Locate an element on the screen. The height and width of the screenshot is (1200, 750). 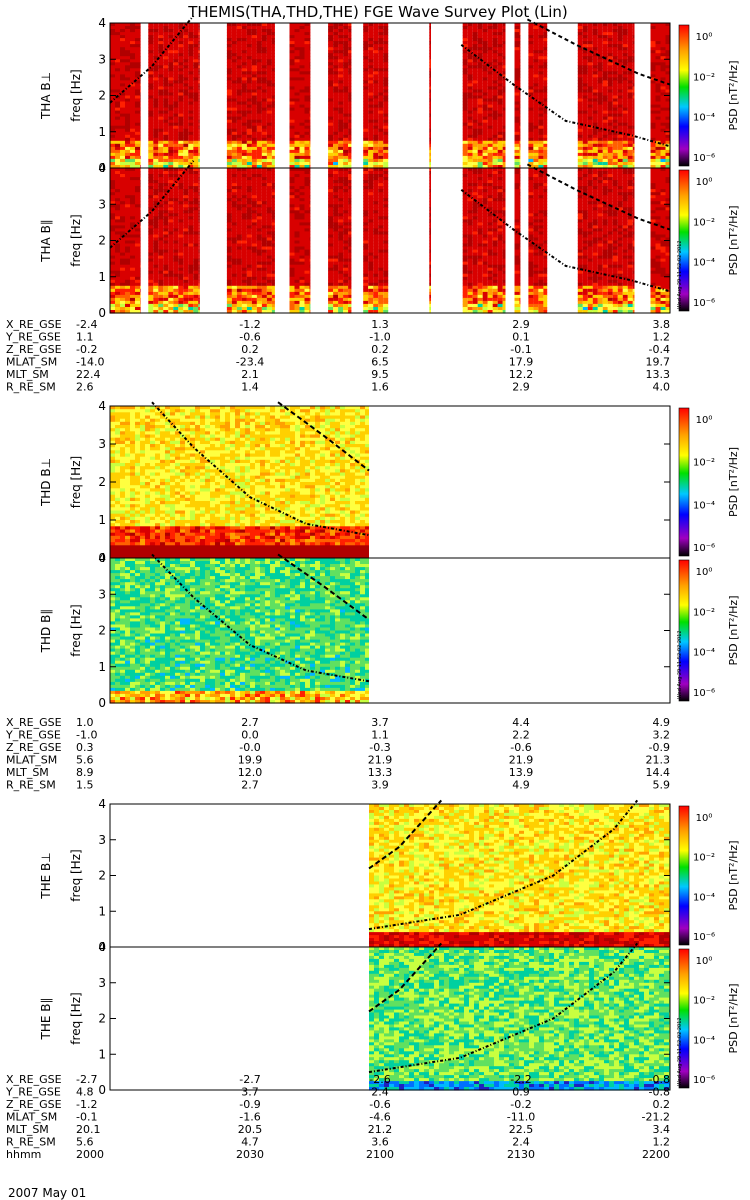
orbit-row-value: 2.9 is located at coordinates (521, 387).